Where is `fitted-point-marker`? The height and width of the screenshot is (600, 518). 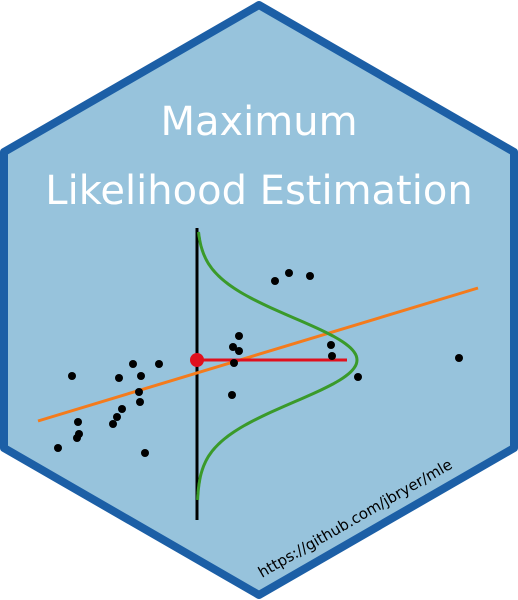
fitted-point-marker is located at coordinates (197, 360).